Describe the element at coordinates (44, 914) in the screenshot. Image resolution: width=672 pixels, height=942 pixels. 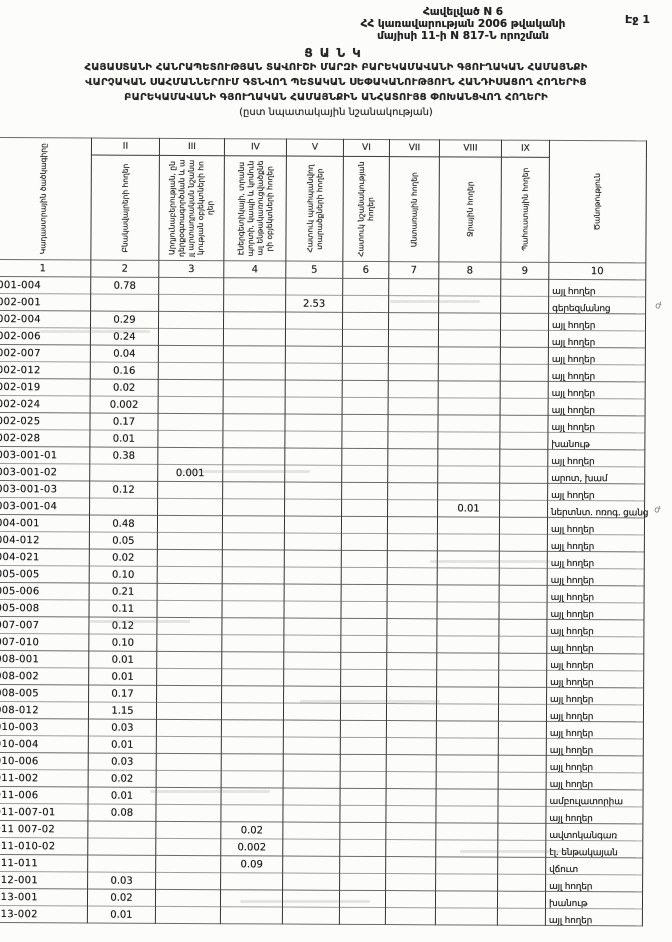
I see `cell-cadastral-code: 013-002` at that location.